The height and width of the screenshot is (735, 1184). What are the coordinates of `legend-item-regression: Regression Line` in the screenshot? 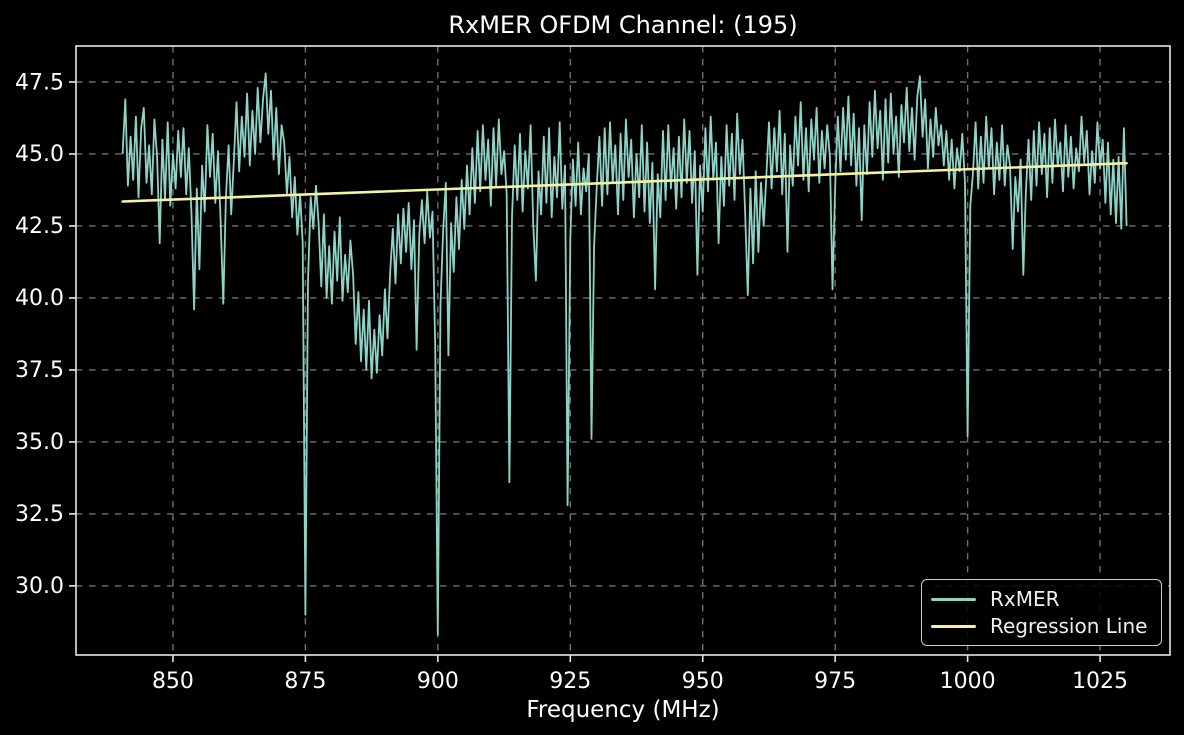 It's located at (1041, 626).